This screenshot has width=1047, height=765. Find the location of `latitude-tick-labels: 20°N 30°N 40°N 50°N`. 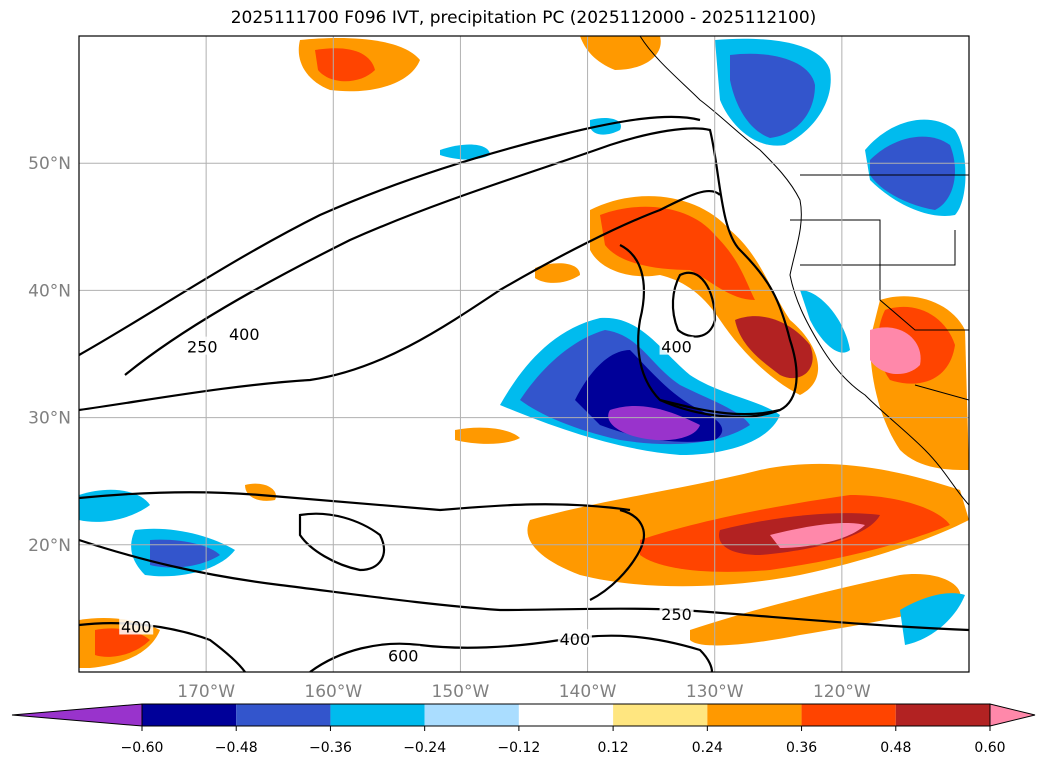

latitude-tick-labels: 20°N 30°N 40°N 50°N is located at coordinates (49, 355).